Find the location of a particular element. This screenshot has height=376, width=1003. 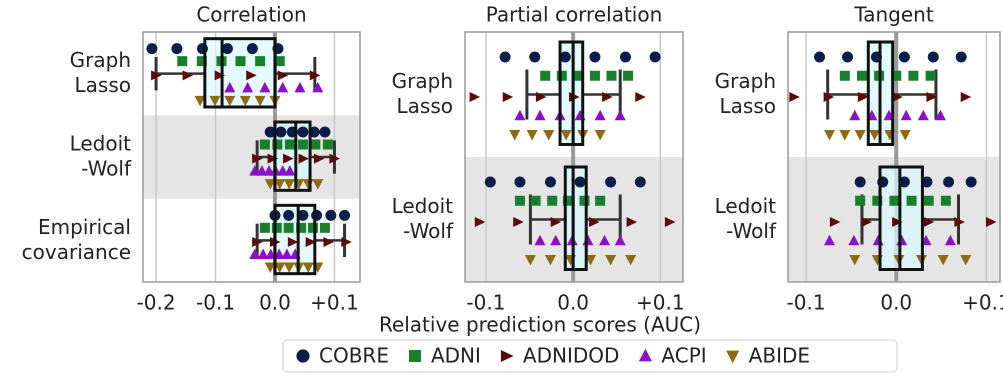

legend-label: ABIDE is located at coordinates (779, 356).